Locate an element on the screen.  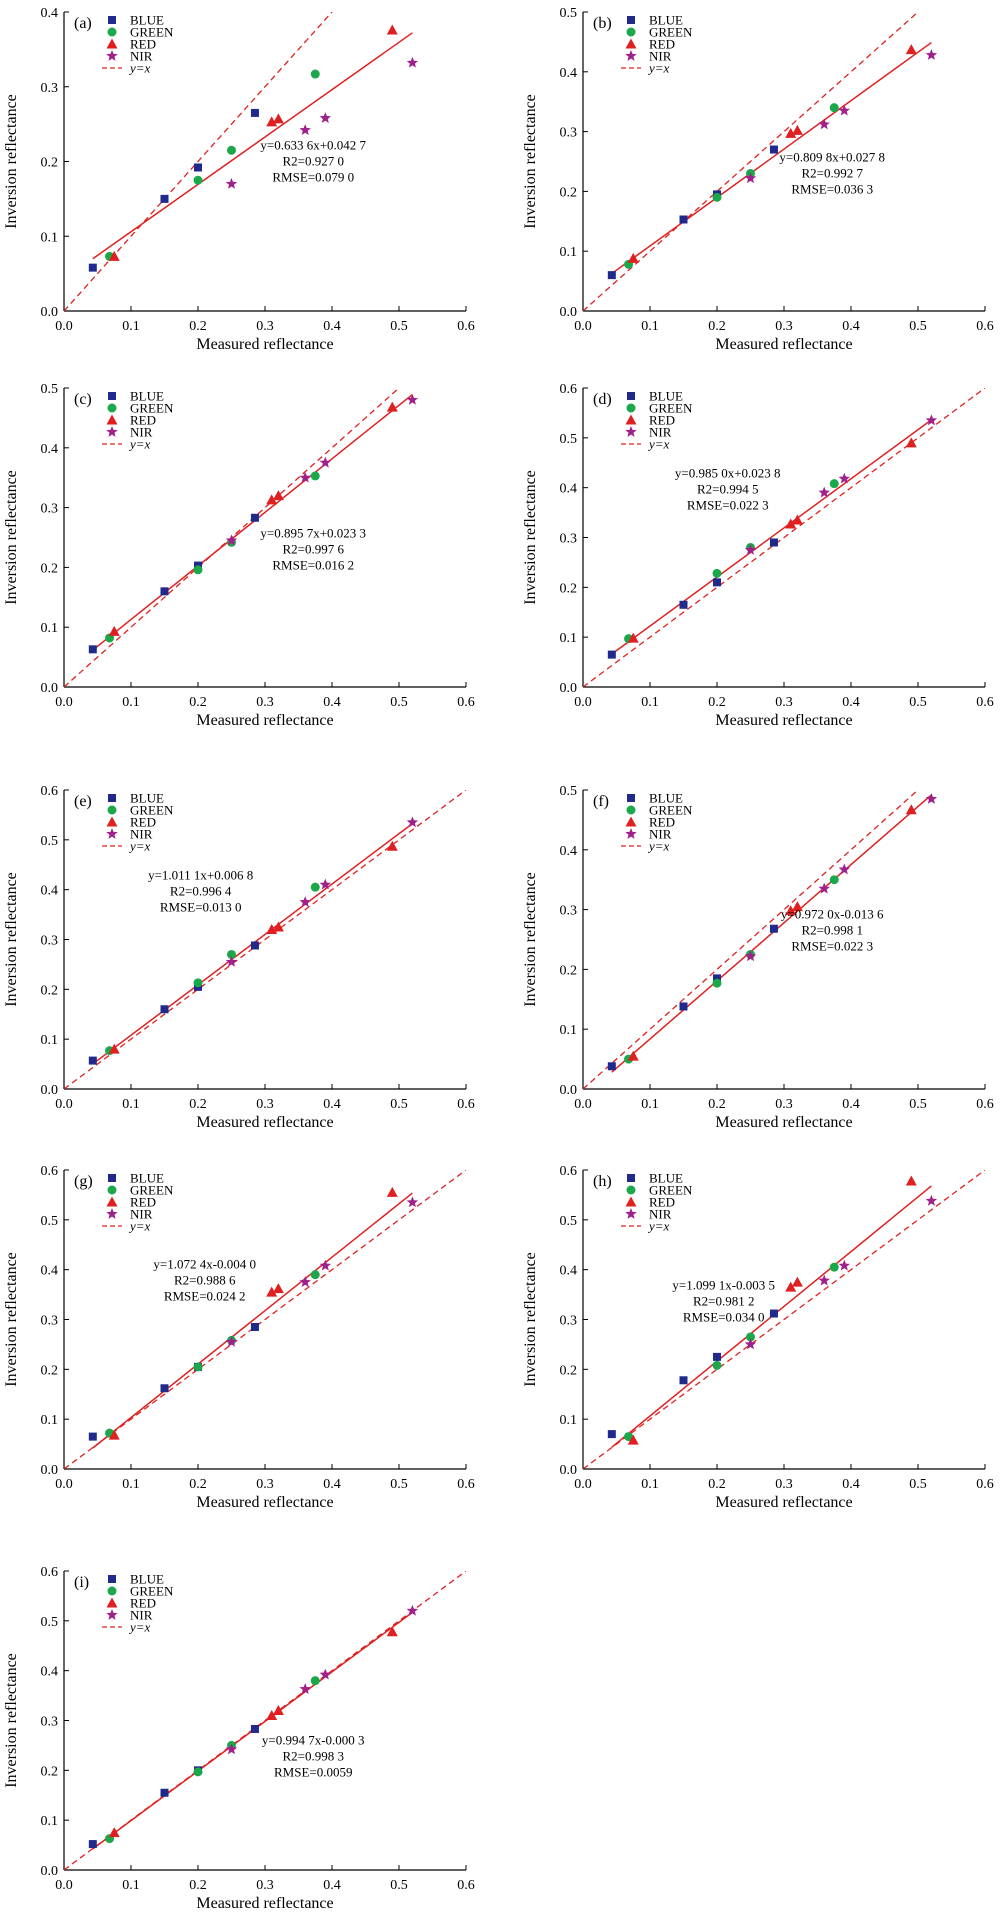
x-tick-label: 0.4 is located at coordinates (851, 326).